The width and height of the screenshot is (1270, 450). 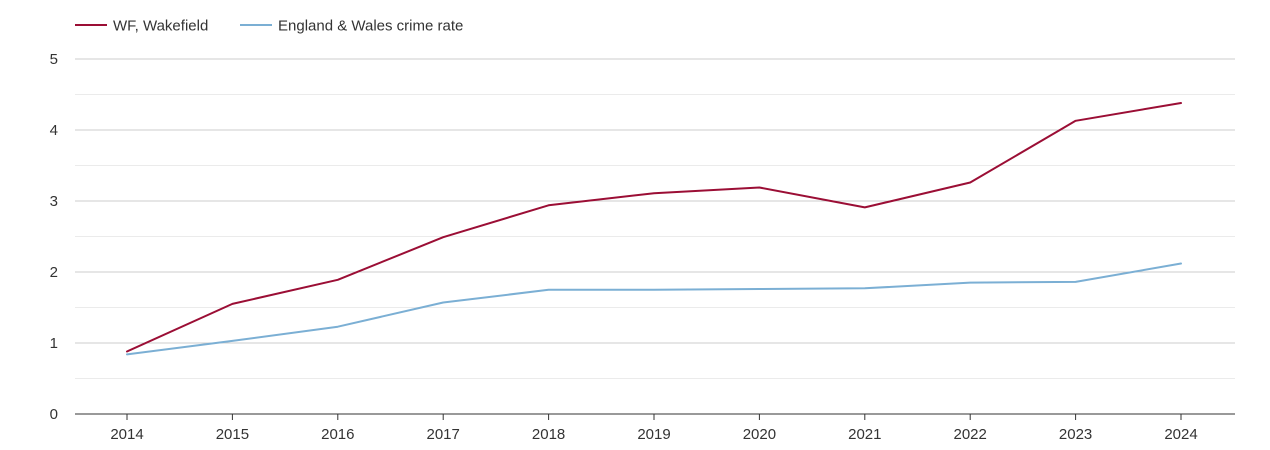 I want to click on x-tick-label: 2015, so click(x=232, y=434).